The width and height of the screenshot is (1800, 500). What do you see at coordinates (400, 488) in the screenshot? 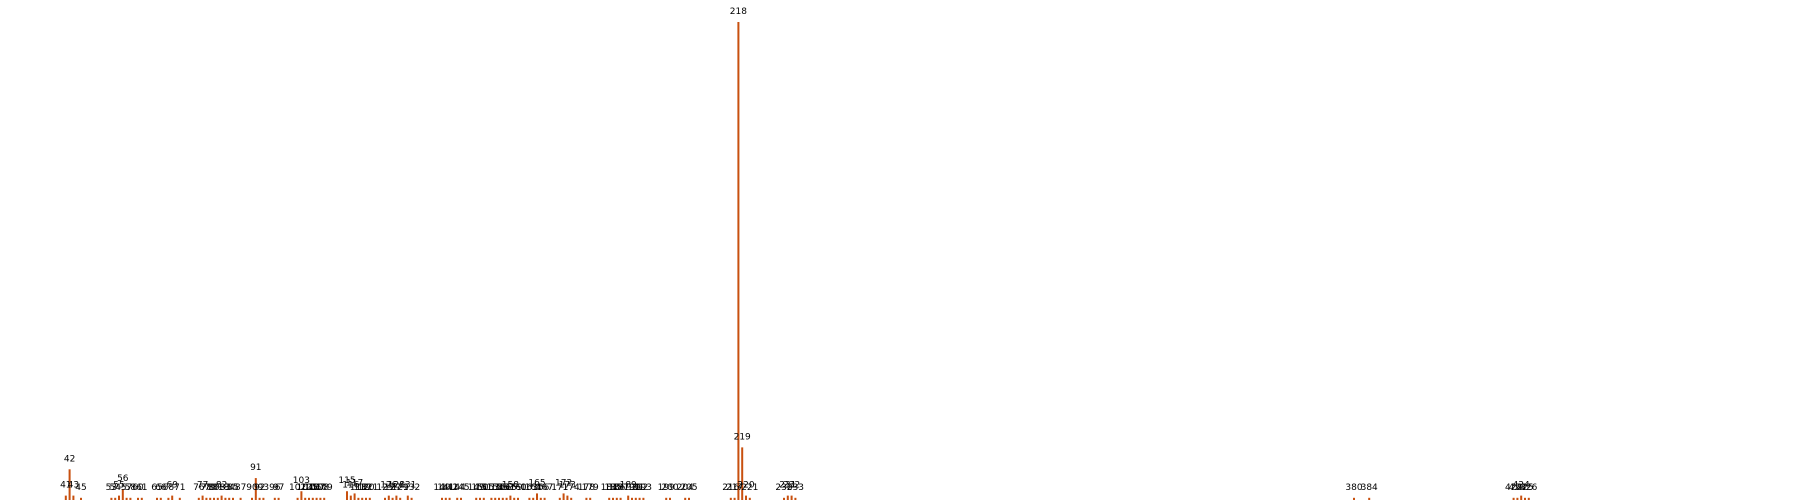
I see `bar-data-label: 129` at bounding box center [400, 488].